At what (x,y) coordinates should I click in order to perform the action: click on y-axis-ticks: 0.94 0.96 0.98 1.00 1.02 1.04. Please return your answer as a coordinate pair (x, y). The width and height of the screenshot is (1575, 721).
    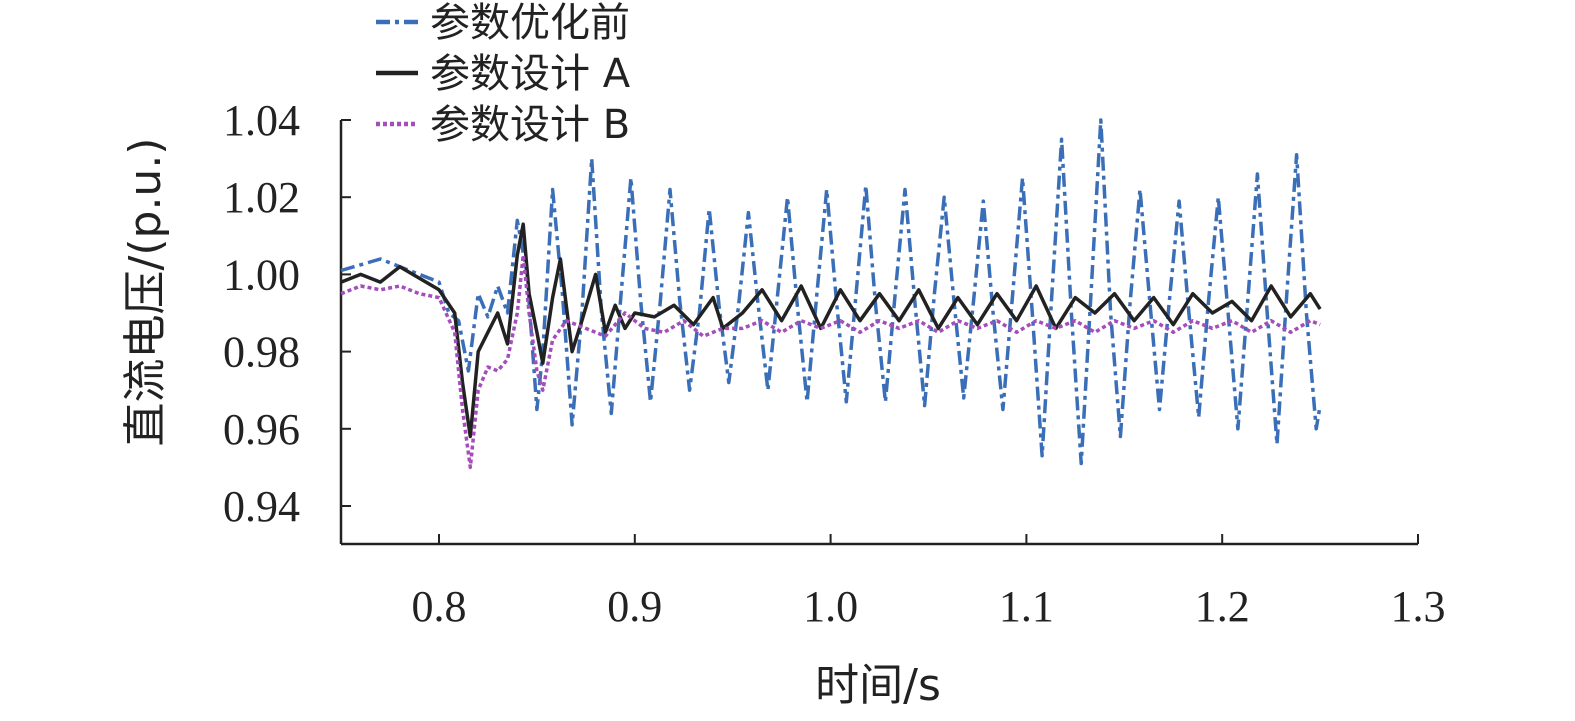
    Looking at the image, I should click on (287, 313).